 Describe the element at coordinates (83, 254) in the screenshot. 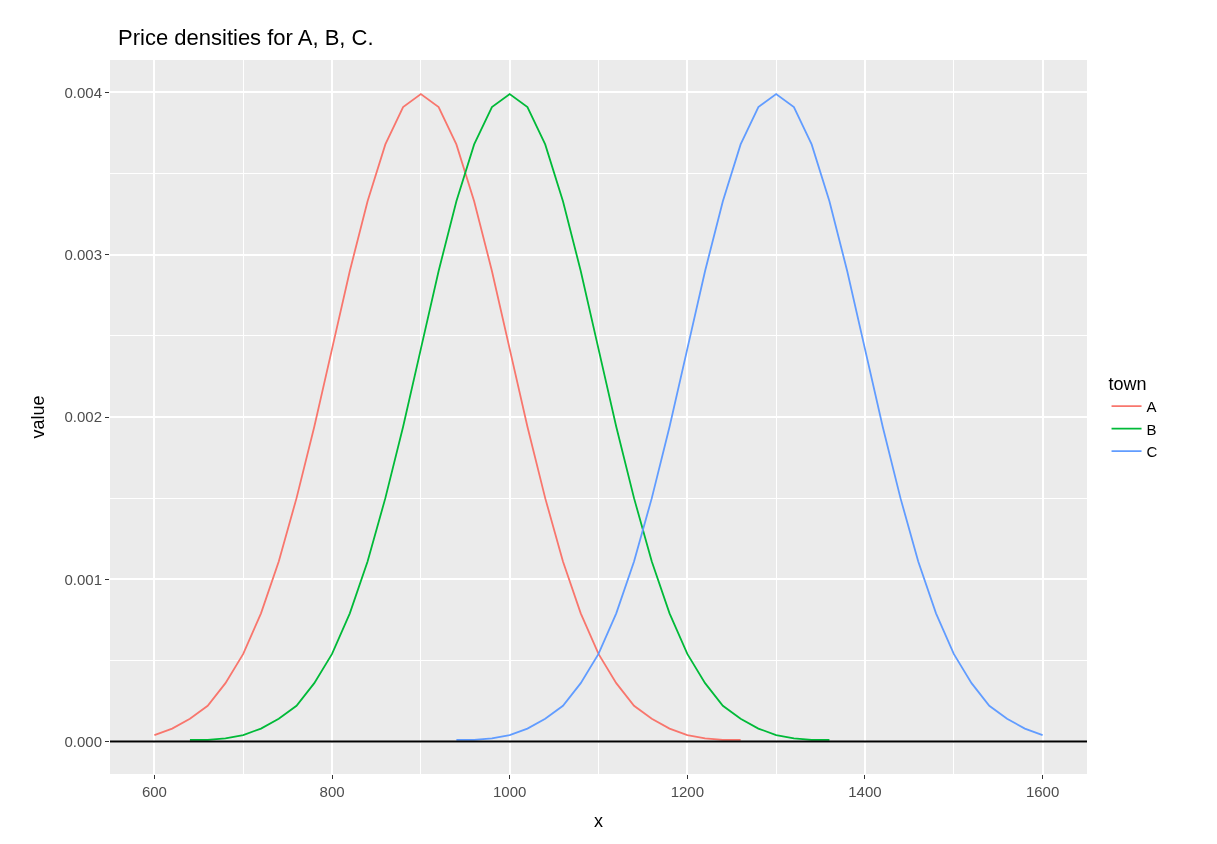

I see `y-tick-label: 0.003` at that location.